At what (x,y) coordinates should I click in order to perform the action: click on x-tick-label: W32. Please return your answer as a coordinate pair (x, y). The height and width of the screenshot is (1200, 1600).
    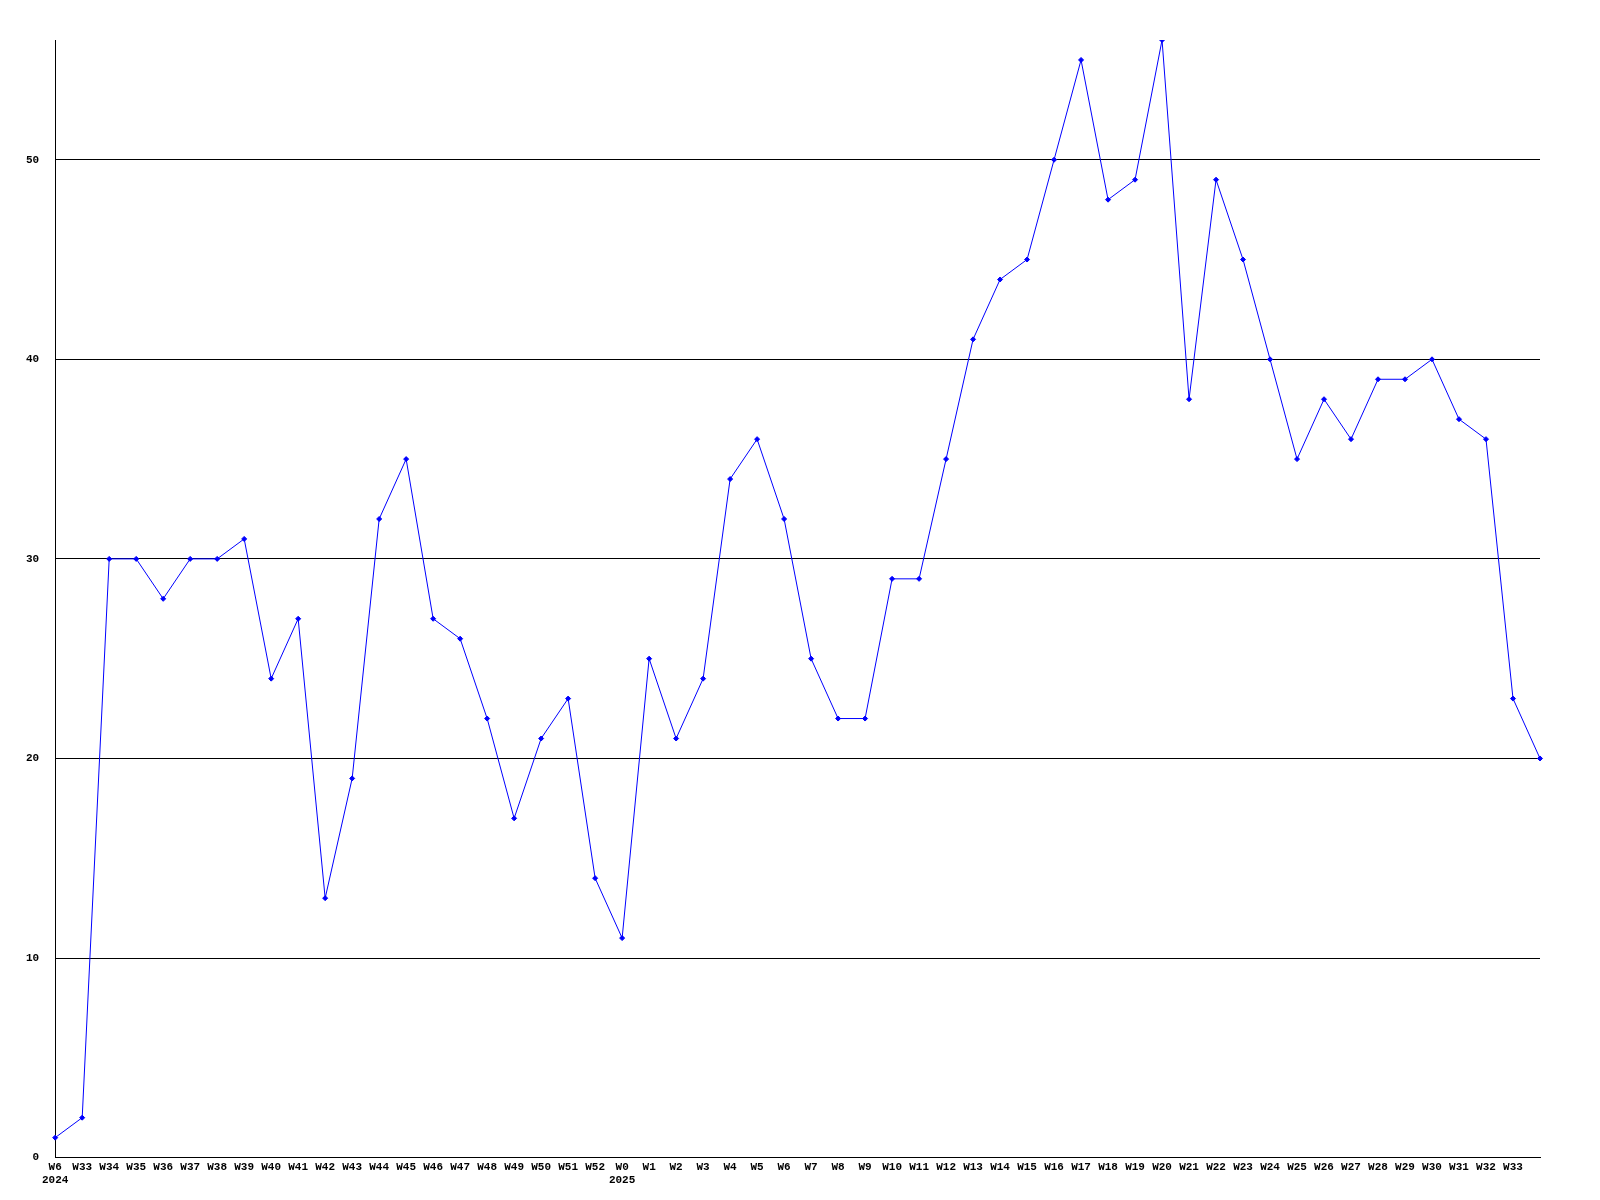
    Looking at the image, I should click on (1486, 1166).